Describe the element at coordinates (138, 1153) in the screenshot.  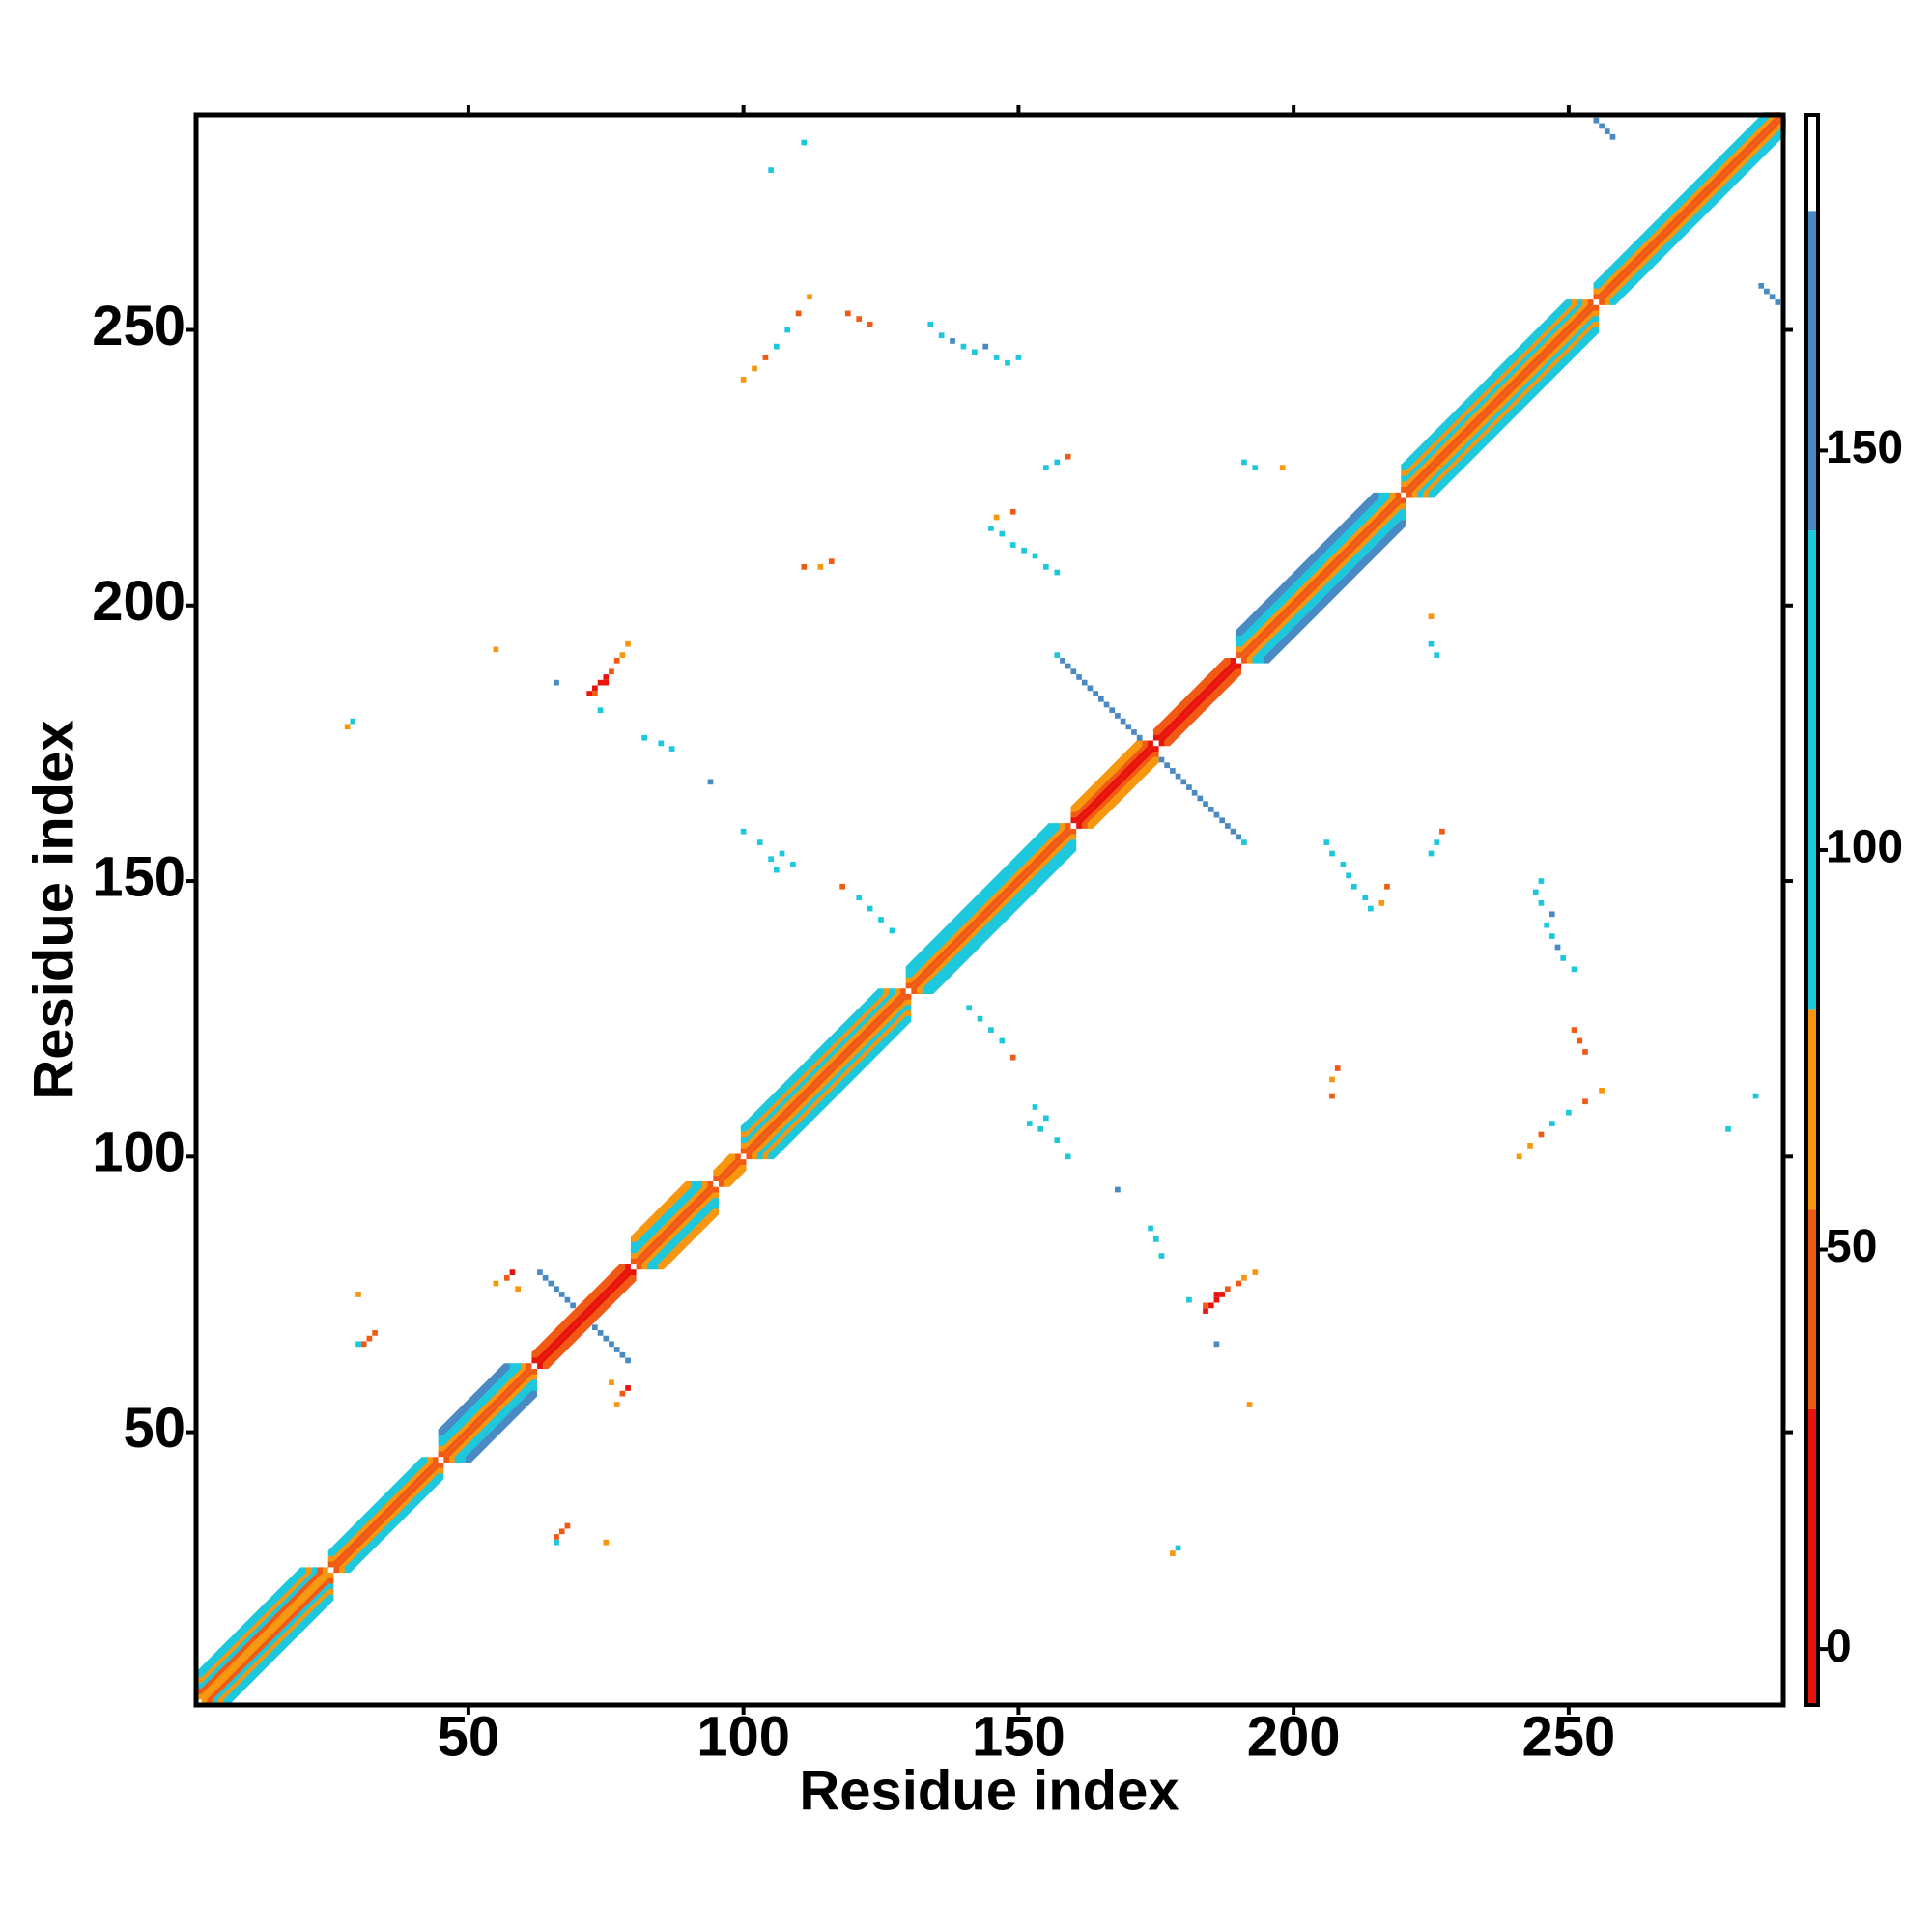
I see `y-tick-label: 100` at that location.